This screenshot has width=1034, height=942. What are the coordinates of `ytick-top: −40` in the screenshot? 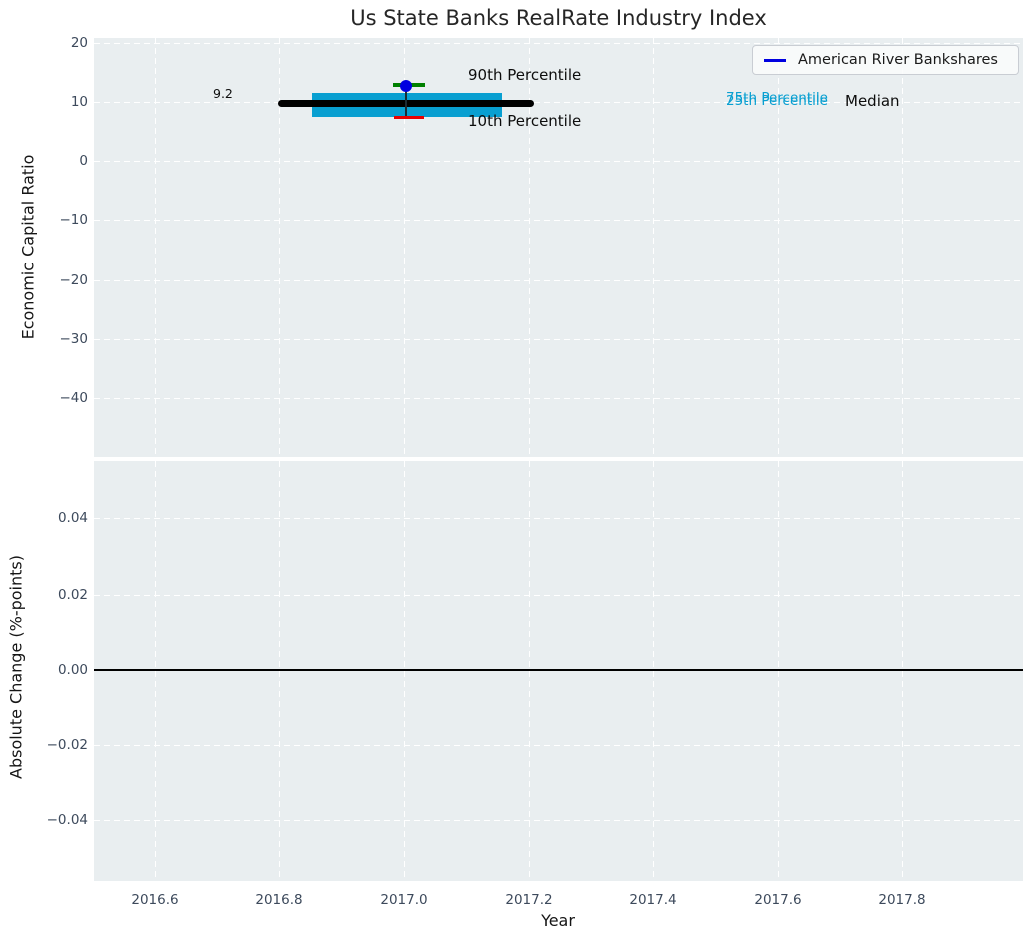 It's located at (74, 398).